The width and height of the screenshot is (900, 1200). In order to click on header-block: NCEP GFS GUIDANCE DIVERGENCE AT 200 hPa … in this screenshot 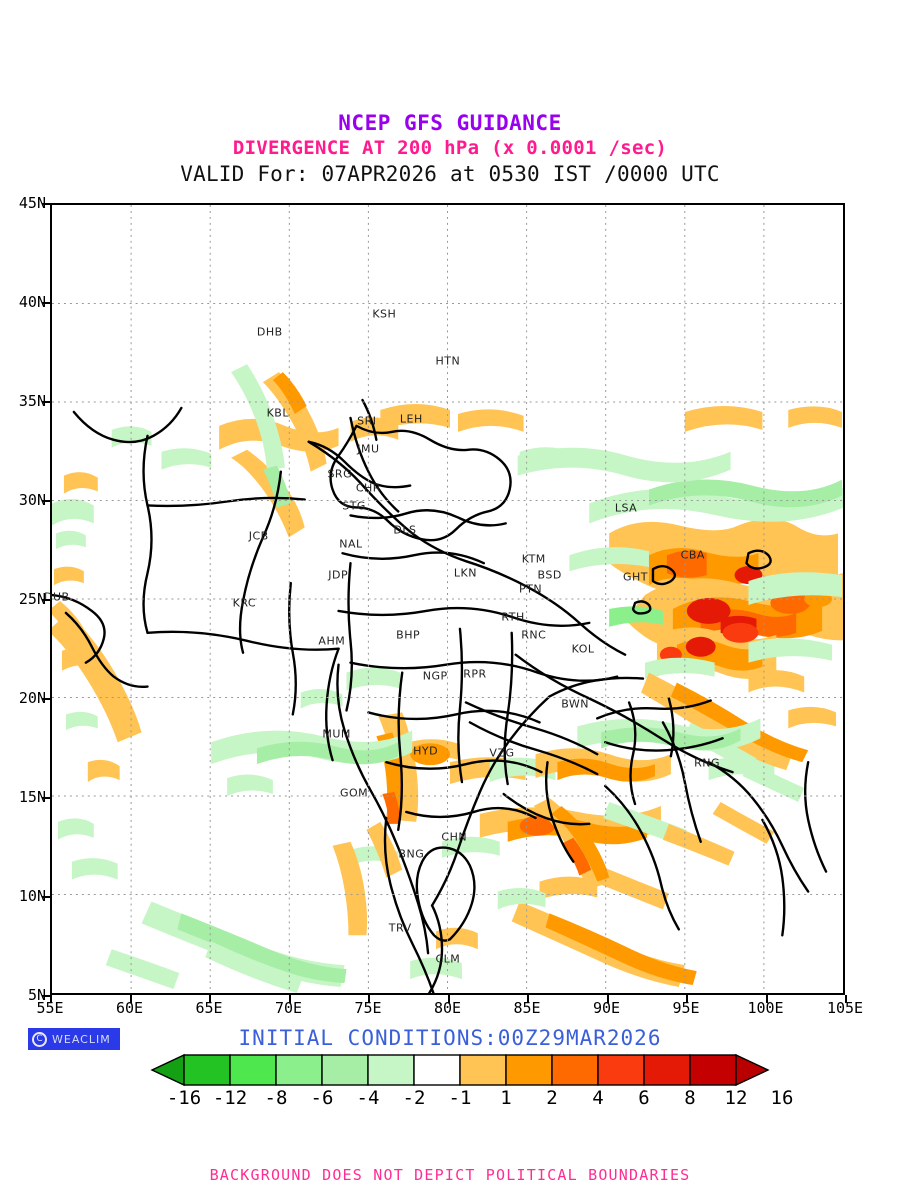, I will do `click(450, 149)`.